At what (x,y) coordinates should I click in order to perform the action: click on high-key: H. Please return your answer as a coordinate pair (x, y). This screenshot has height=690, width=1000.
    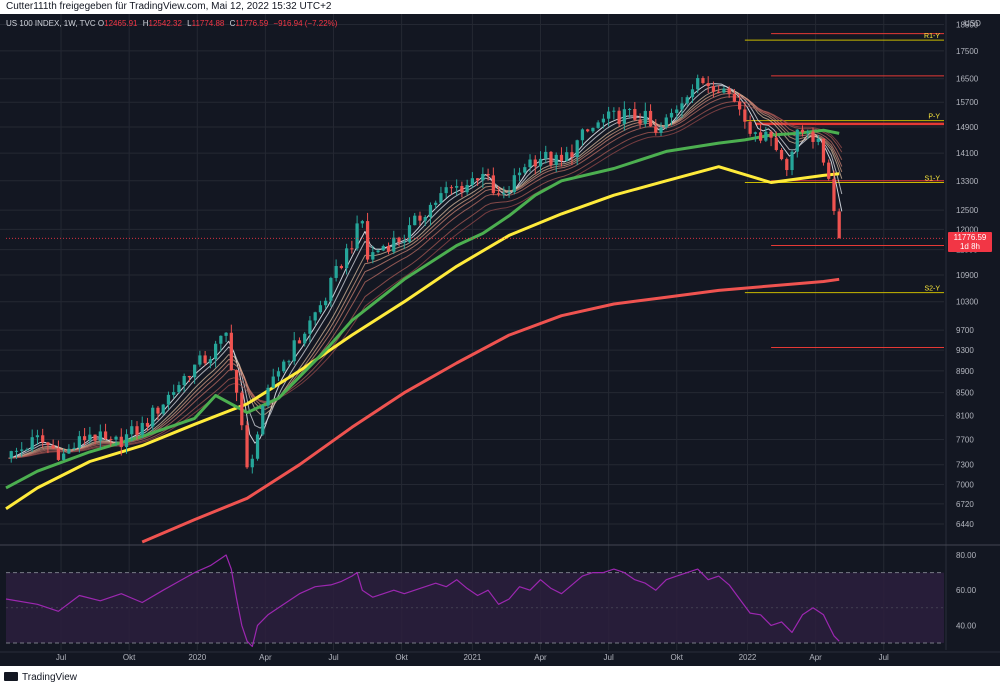
    Looking at the image, I should click on (145, 23).